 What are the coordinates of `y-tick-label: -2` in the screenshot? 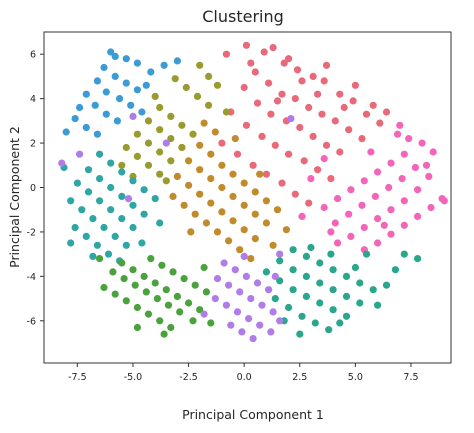 It's located at (31, 232).